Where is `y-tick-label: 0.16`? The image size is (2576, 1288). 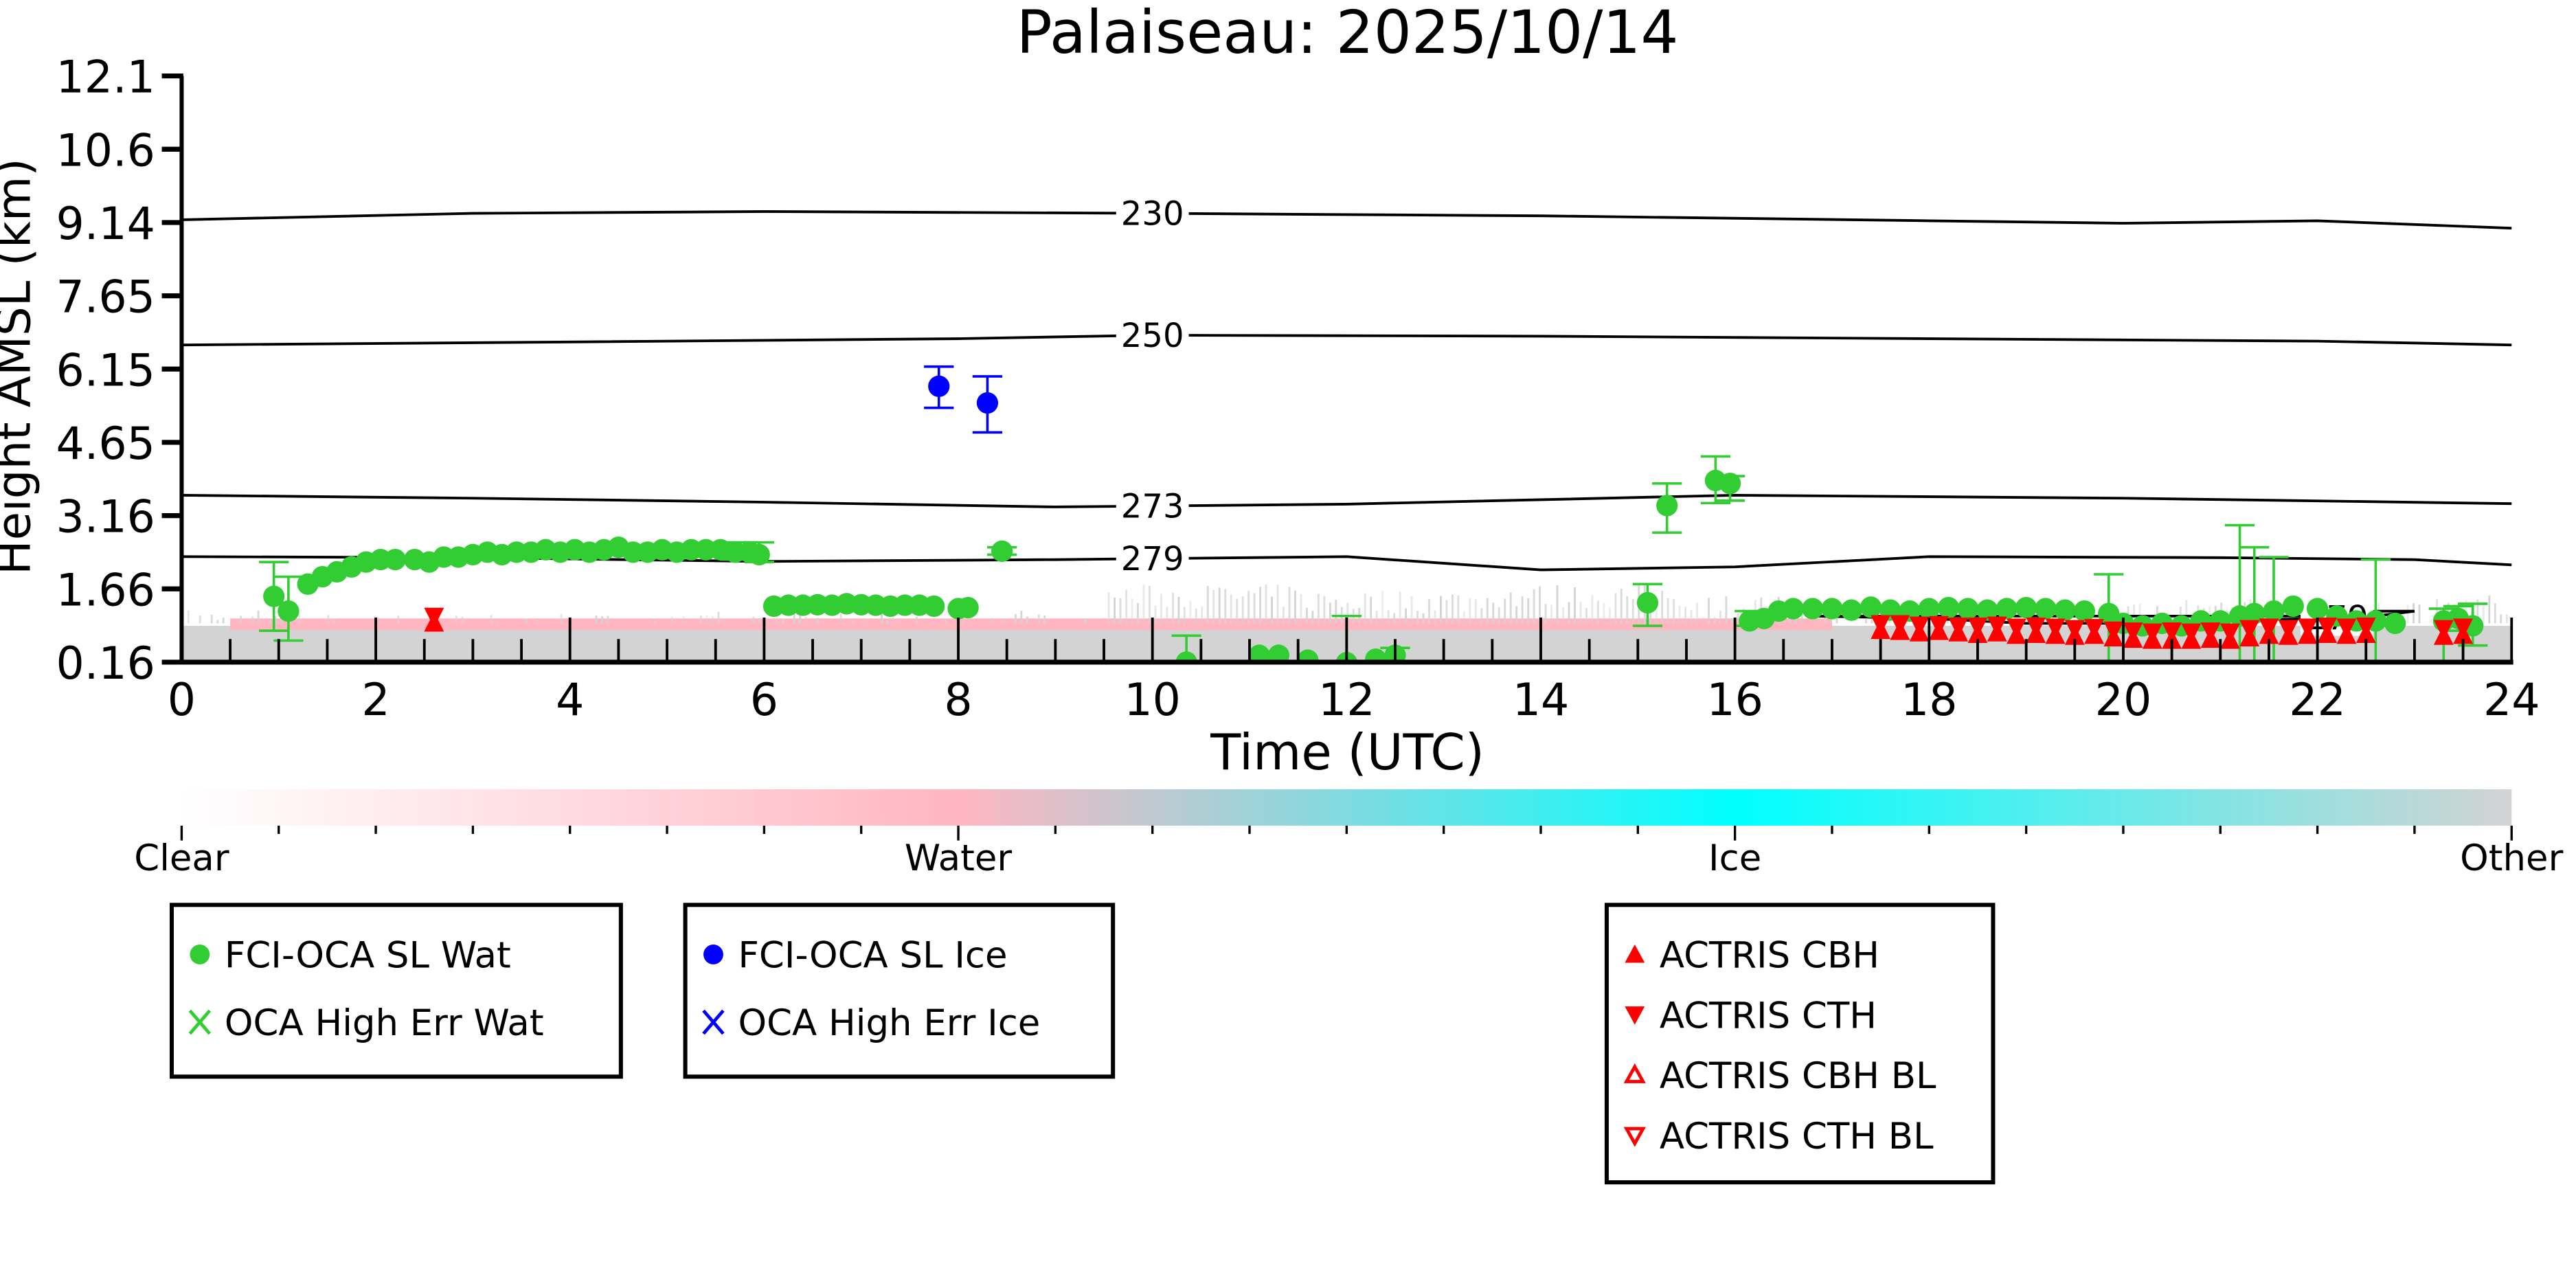
y-tick-label: 0.16 is located at coordinates (105, 664).